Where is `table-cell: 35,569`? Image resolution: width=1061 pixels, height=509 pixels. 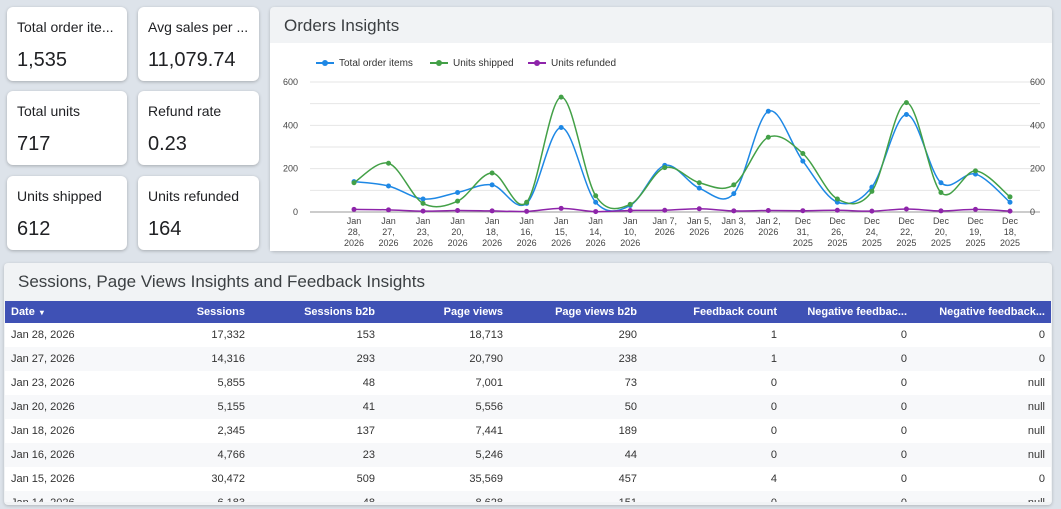
table-cell: 35,569 is located at coordinates (445, 479).